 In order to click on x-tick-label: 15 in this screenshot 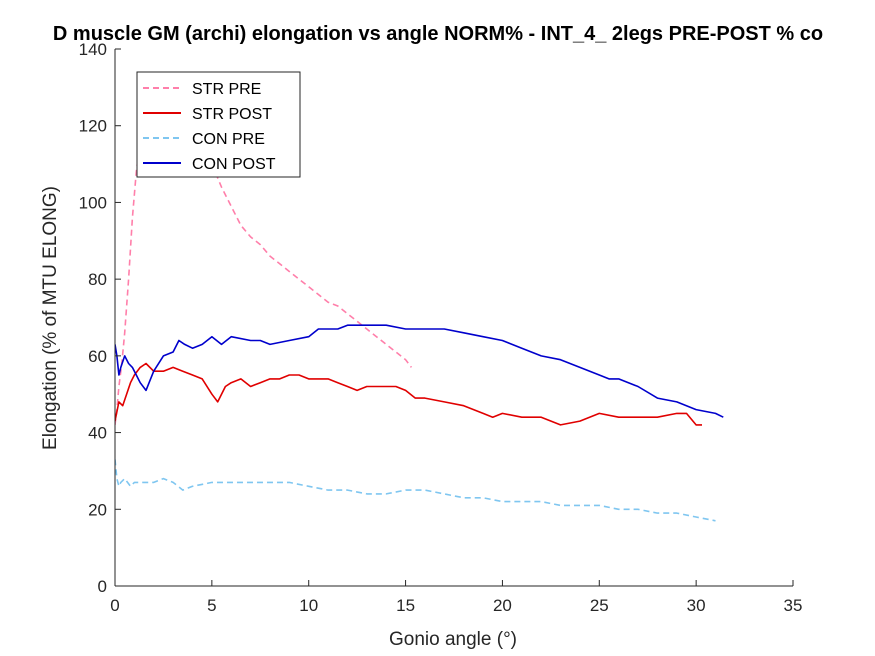, I will do `click(405, 605)`.